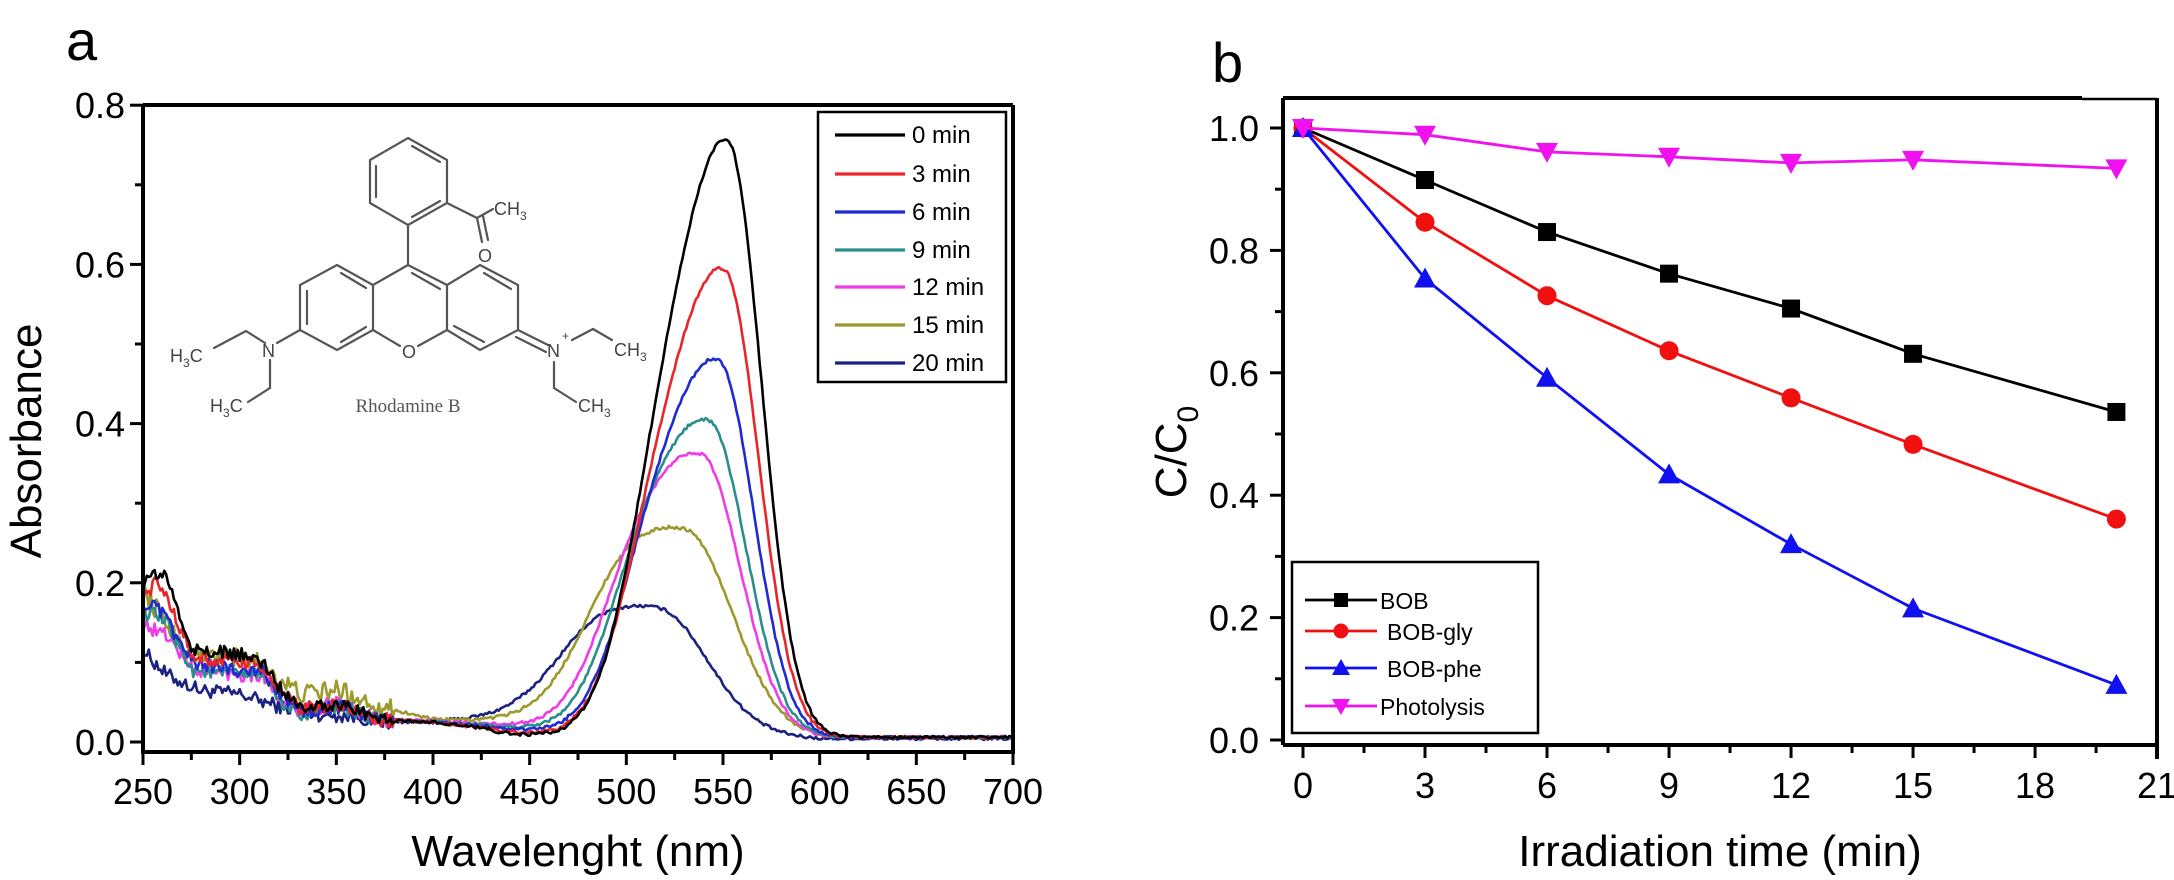 This screenshot has height=880, width=2174. Describe the element at coordinates (1013, 791) in the screenshot. I see `x-tick-label: 700` at that location.